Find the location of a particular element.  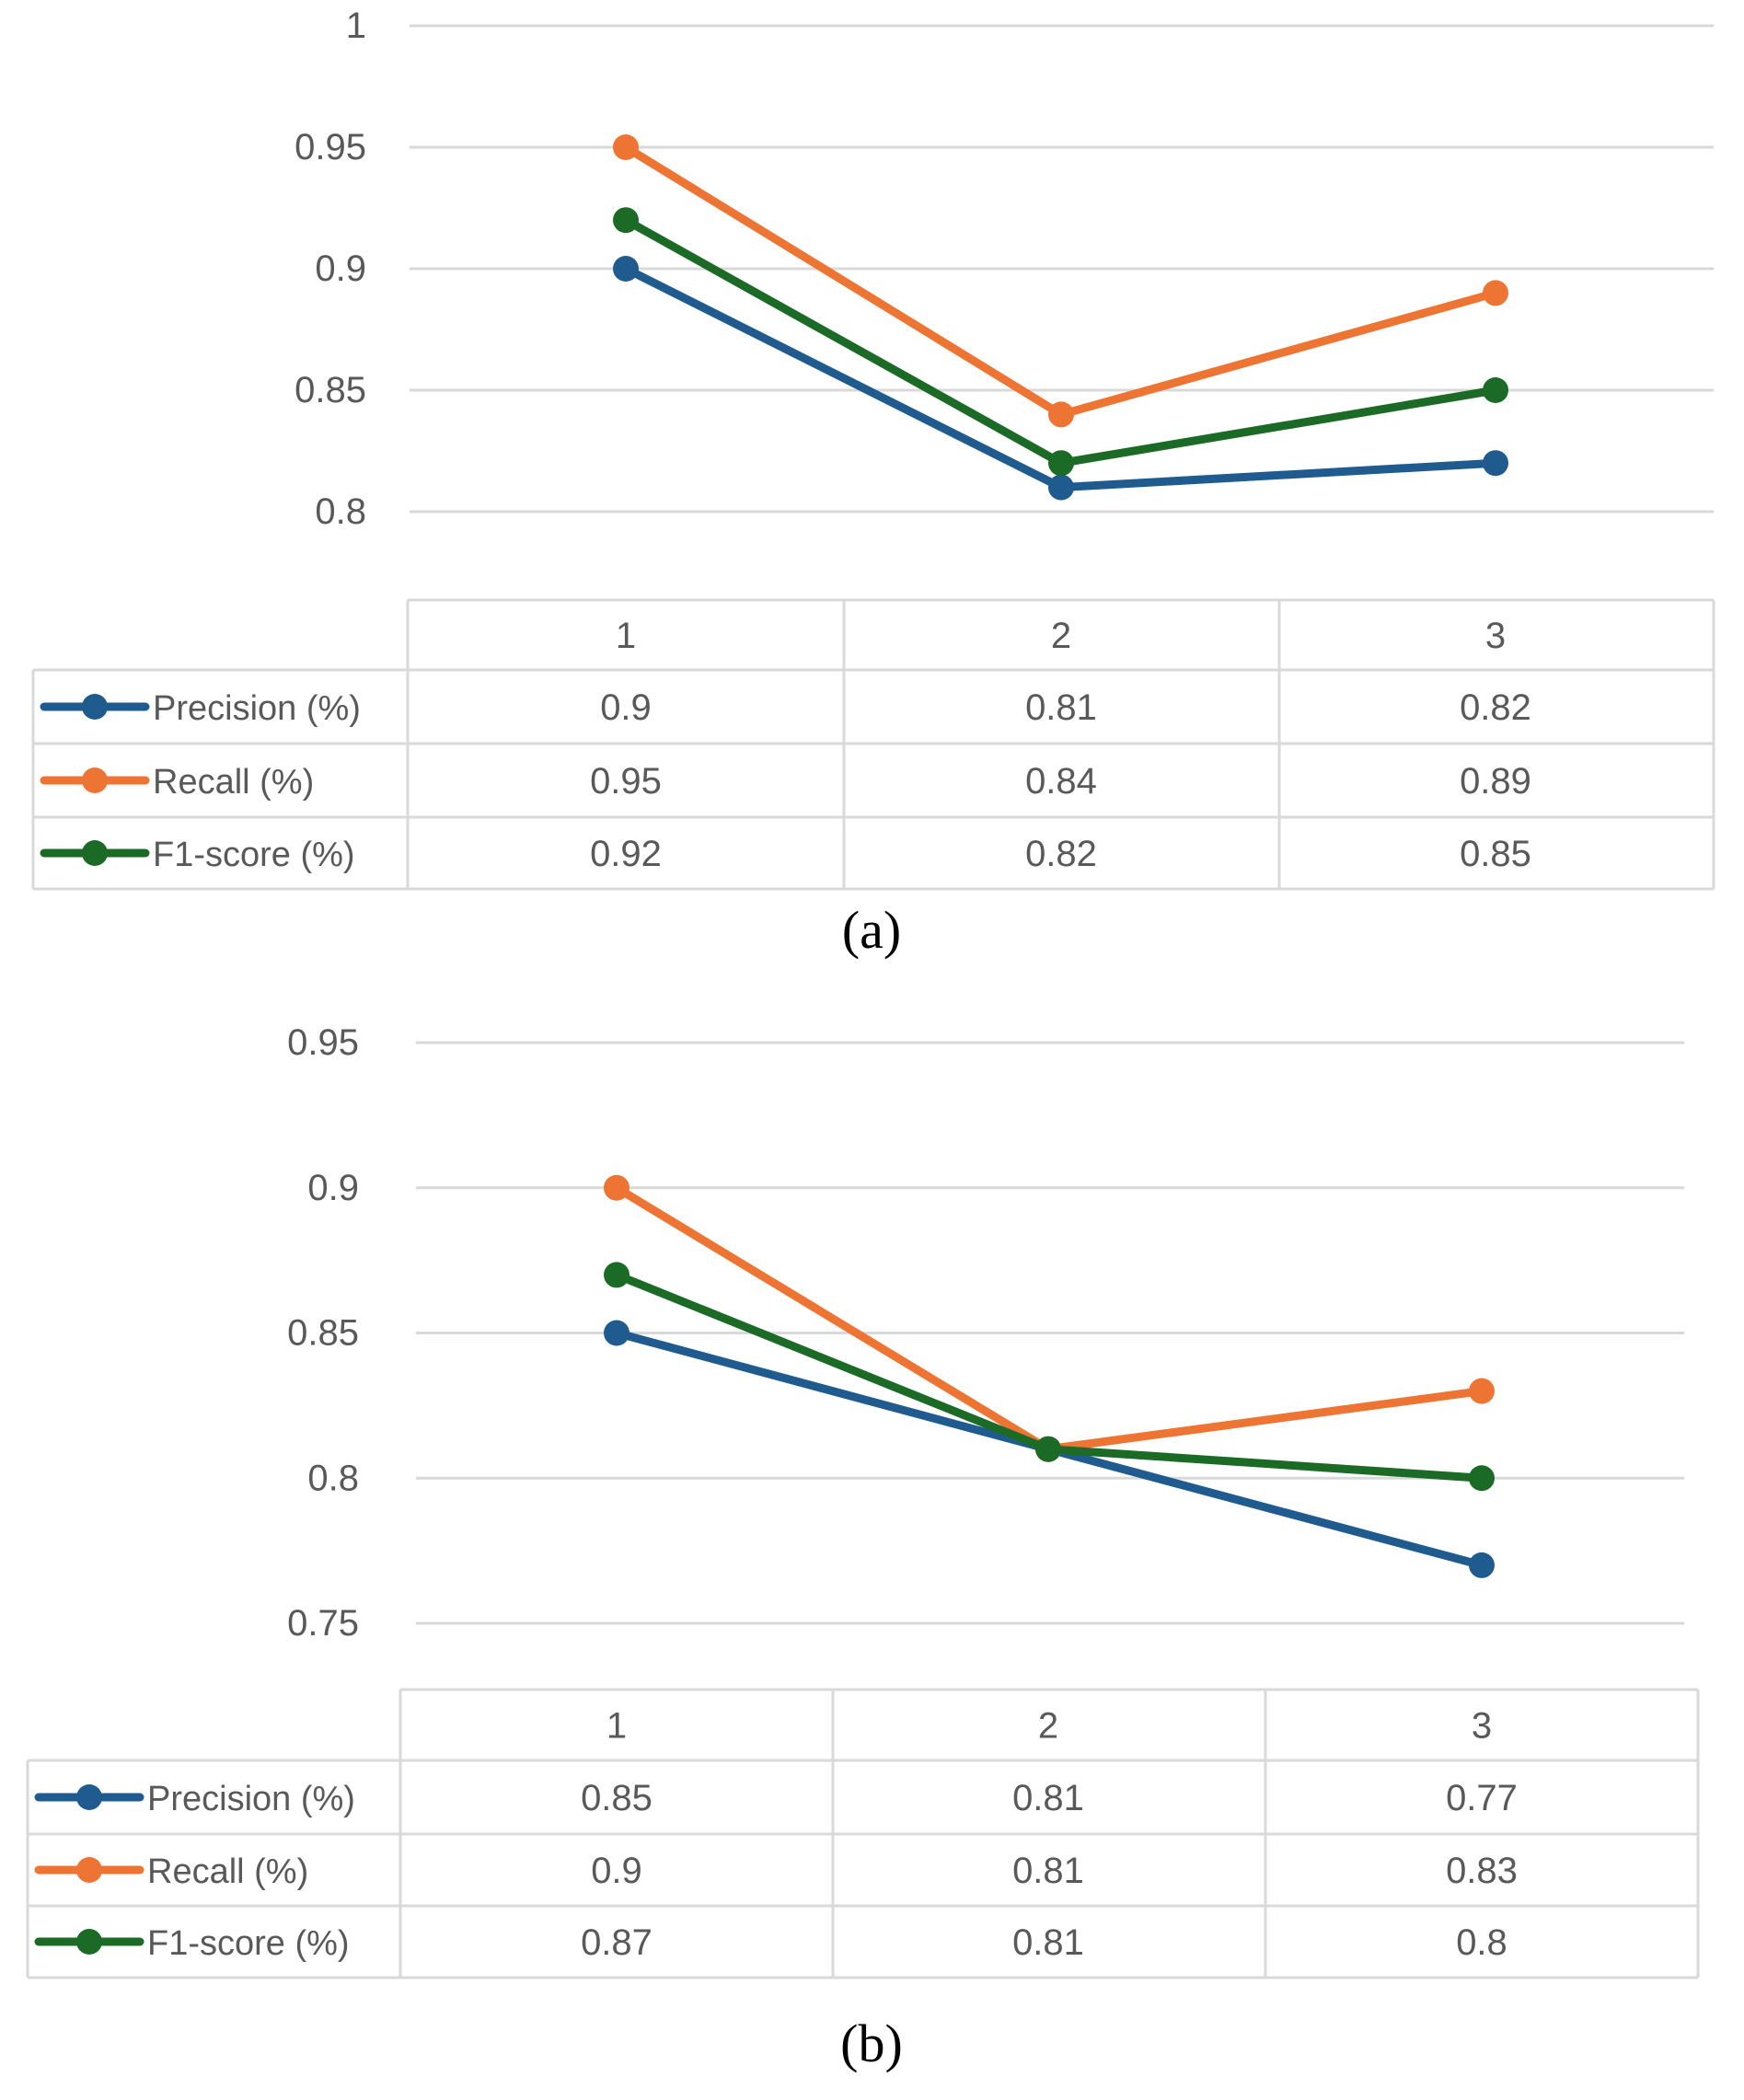

table-value-cell: 0.83 is located at coordinates (1482, 1871).